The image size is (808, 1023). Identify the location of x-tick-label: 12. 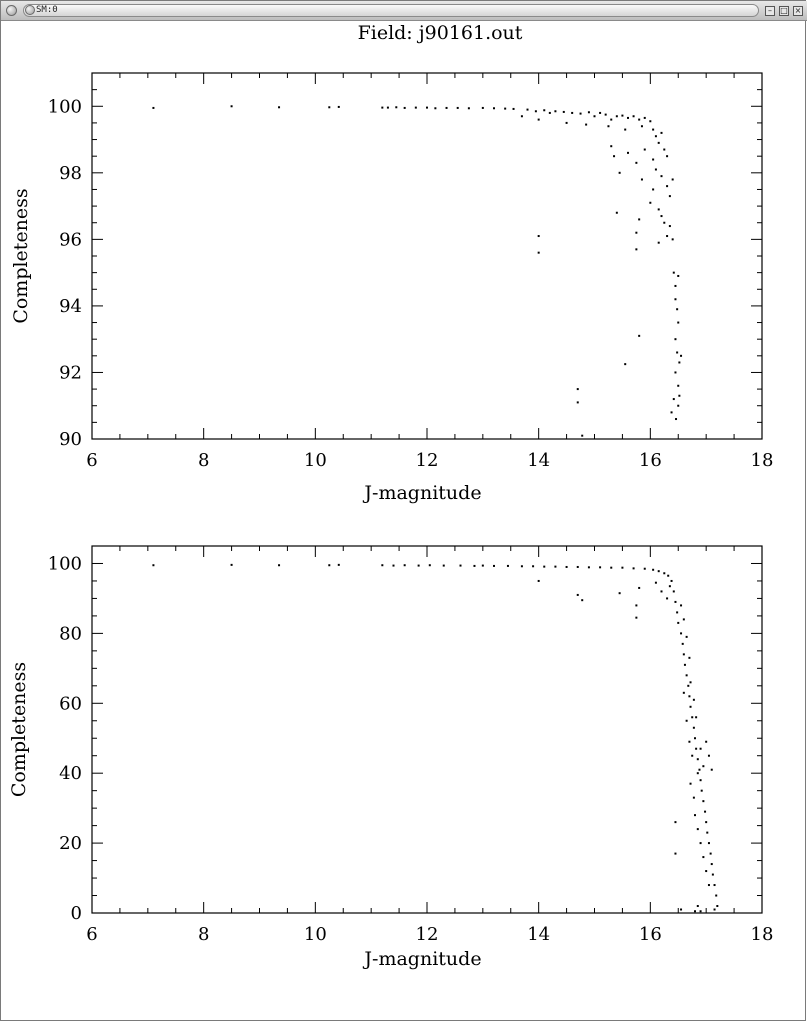
(427, 934).